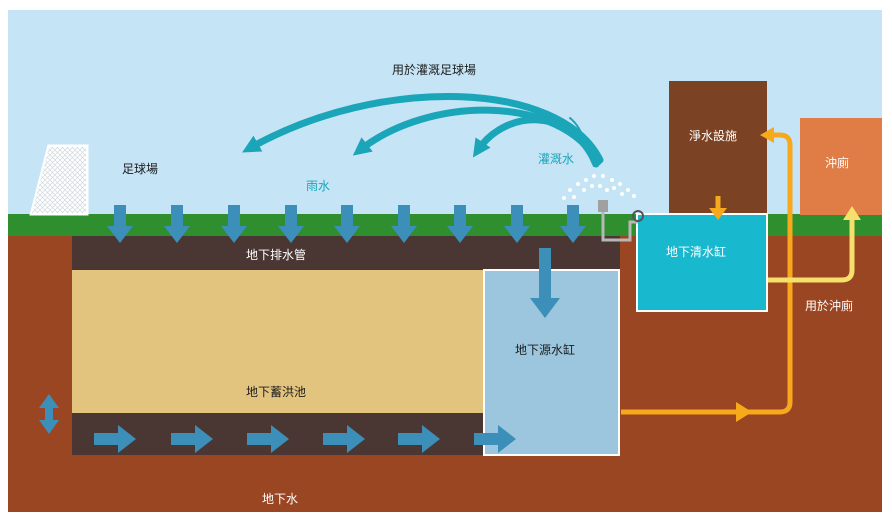 Image resolution: width=892 pixels, height=517 pixels. What do you see at coordinates (702, 262) in the screenshot?
I see `clean-tank` at bounding box center [702, 262].